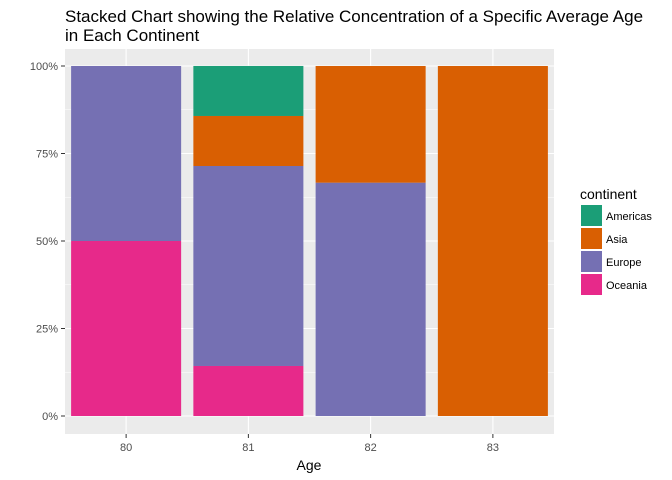  I want to click on legend: continent Americas Asia Europe Oceania, so click(616, 240).